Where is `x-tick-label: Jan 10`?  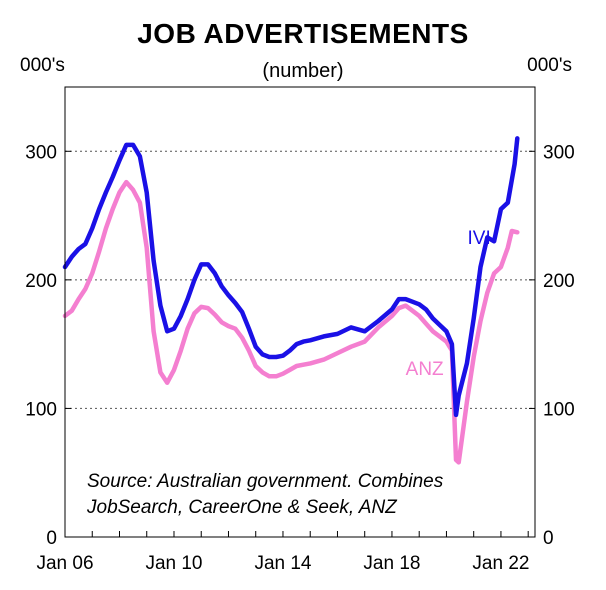 x-tick-label: Jan 10 is located at coordinates (173, 563).